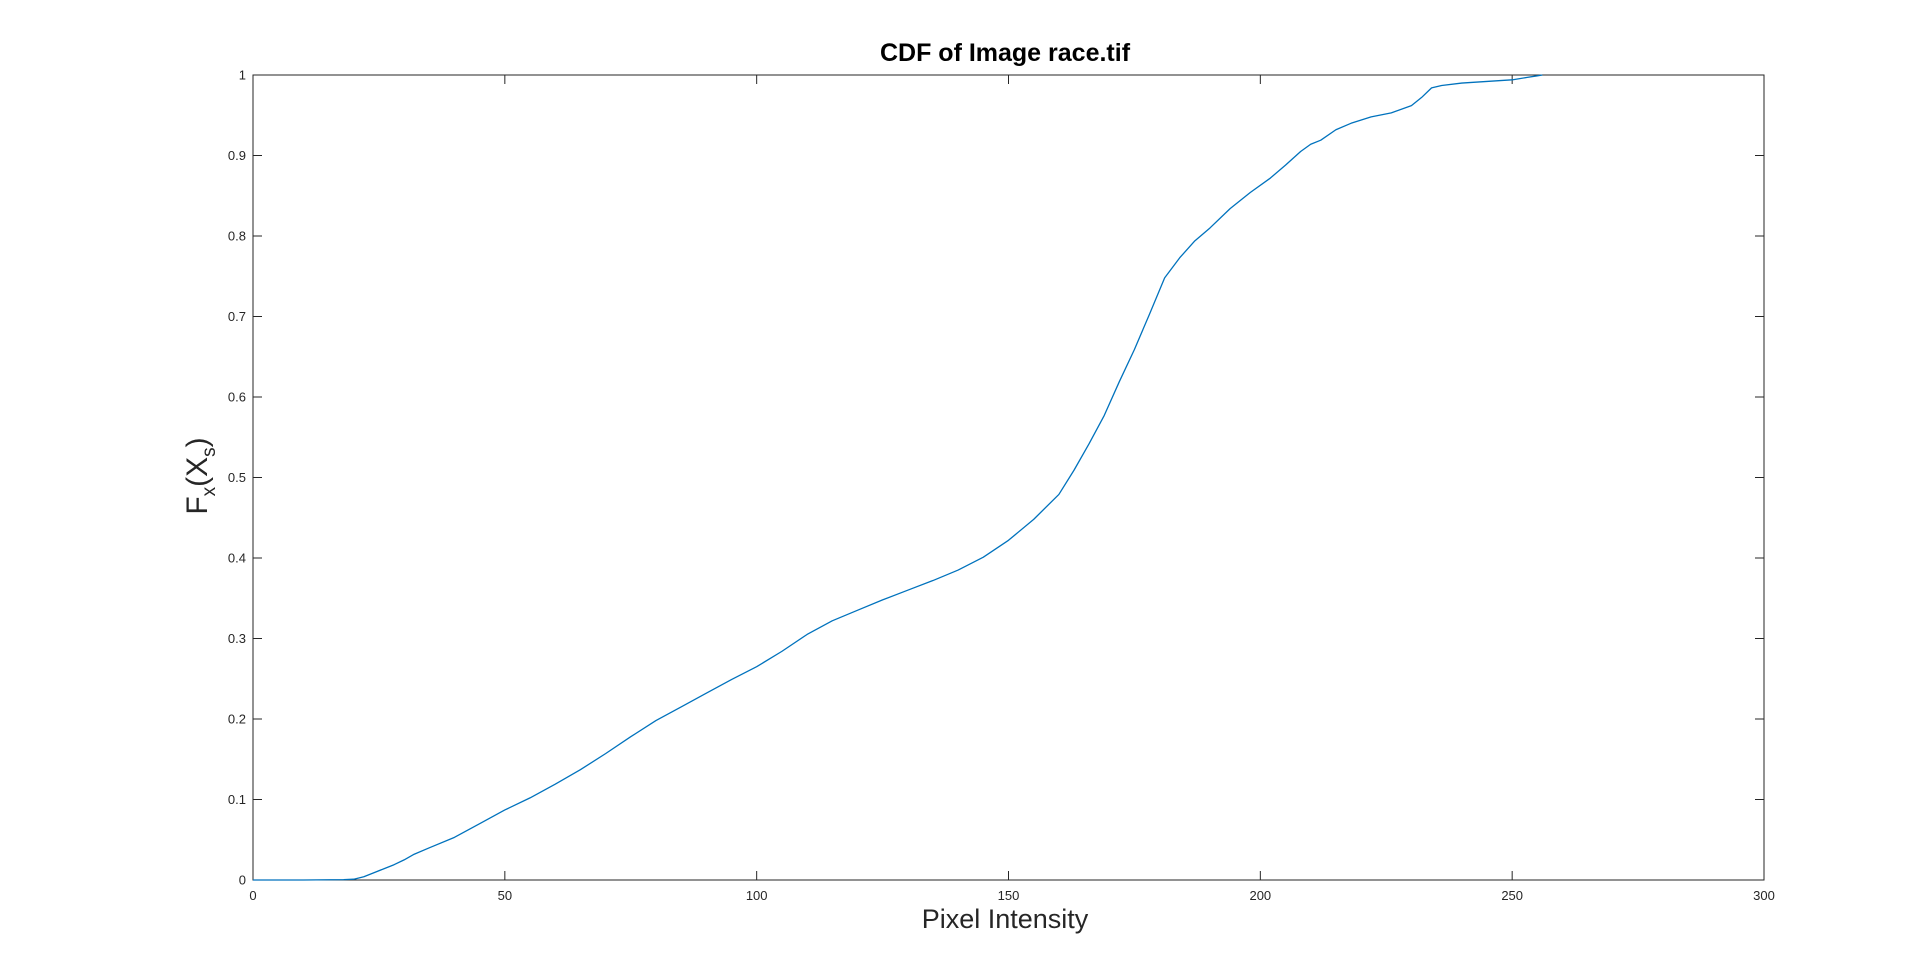 This screenshot has height=973, width=1920. Describe the element at coordinates (237, 638) in the screenshot. I see `y-tick-label: 0.3` at that location.